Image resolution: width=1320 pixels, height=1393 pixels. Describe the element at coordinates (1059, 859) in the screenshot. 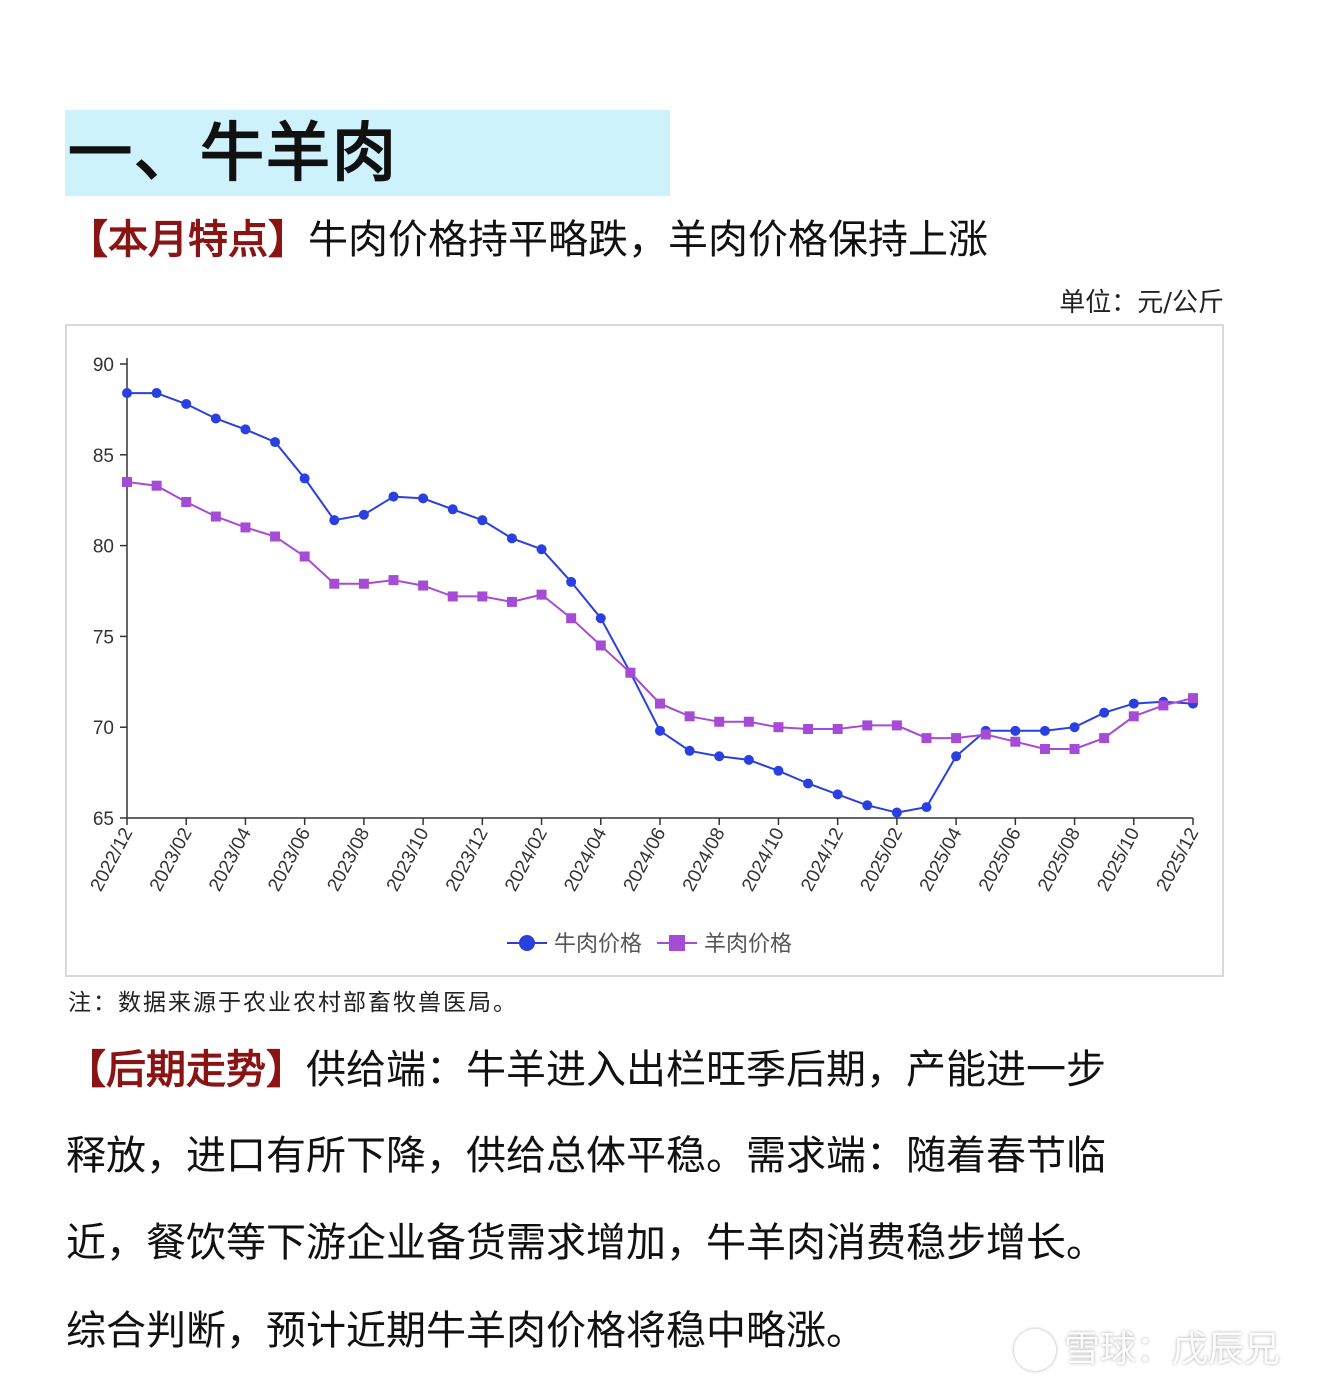

I see `x-tick-label: 2025/08` at that location.